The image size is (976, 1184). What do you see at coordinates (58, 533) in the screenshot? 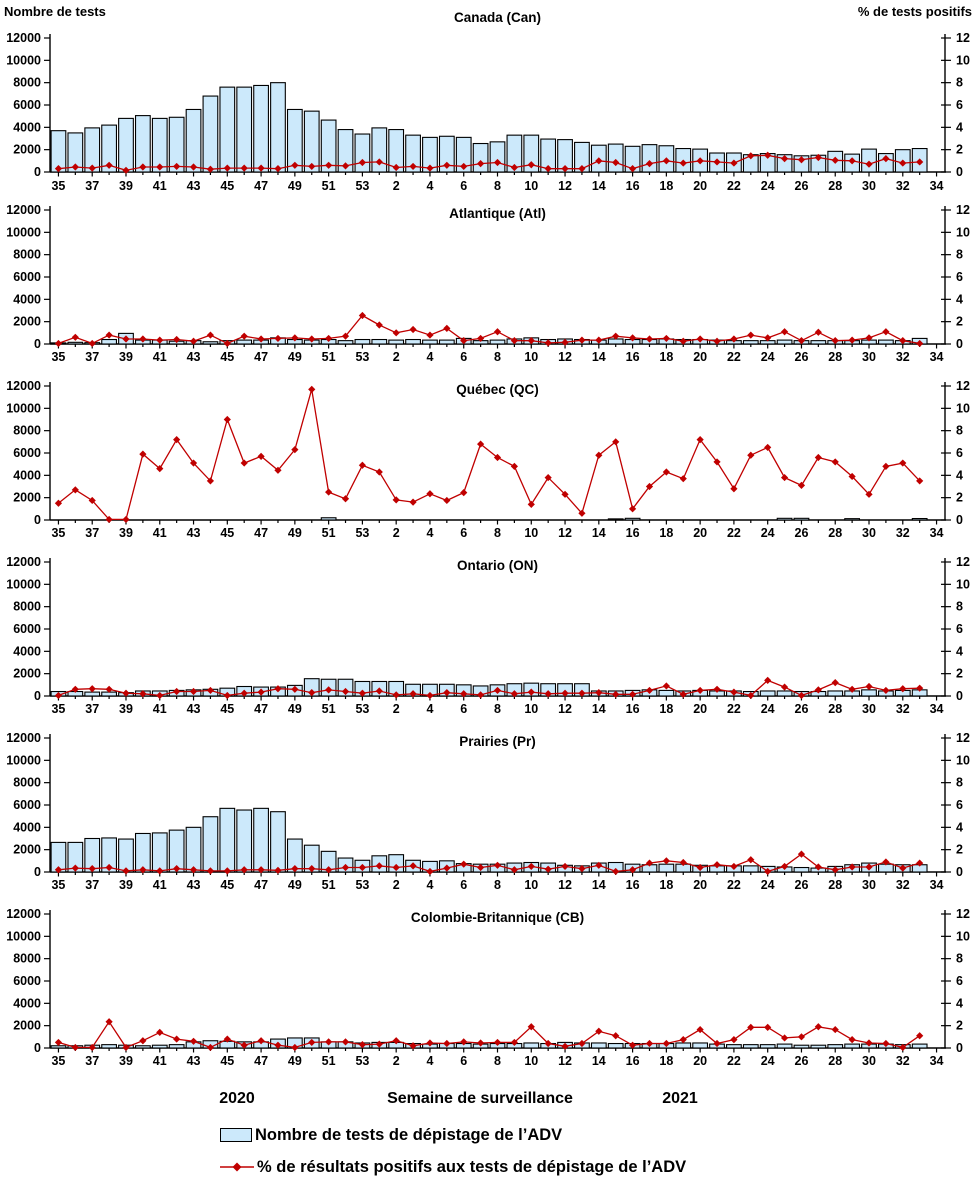
I see `x-tick-label: 35` at bounding box center [58, 533].